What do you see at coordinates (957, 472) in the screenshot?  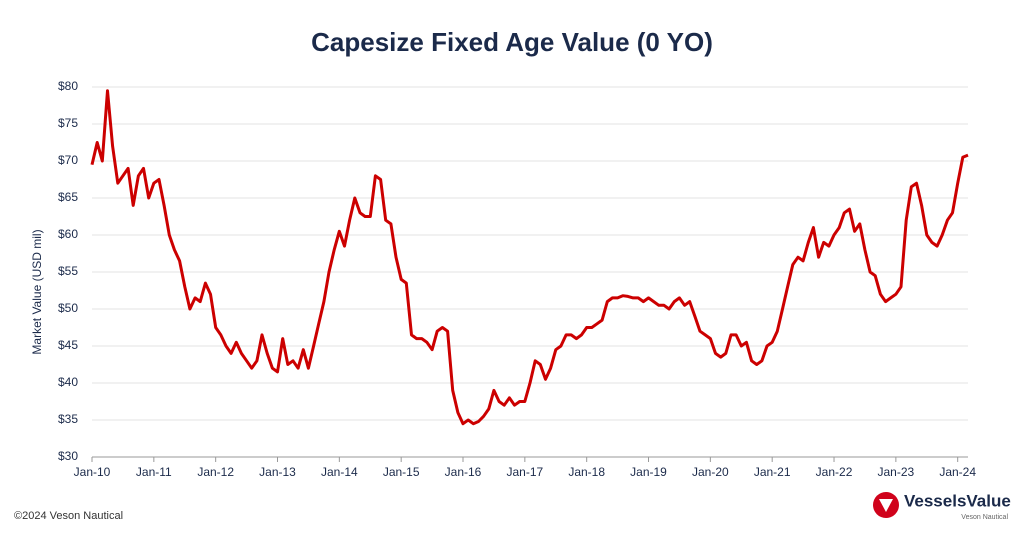 I see `x-tick-label: Jan-24` at bounding box center [957, 472].